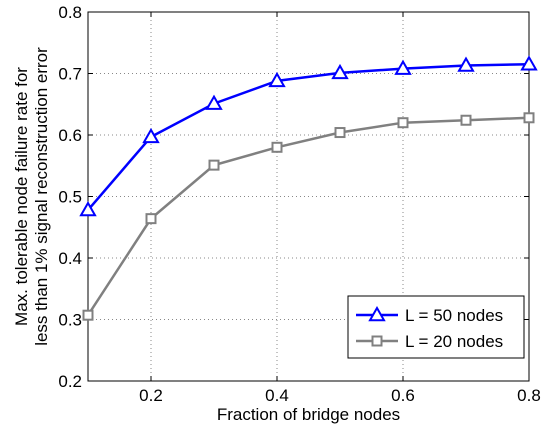  Describe the element at coordinates (21, 196) in the screenshot. I see `y-axis-label-line-1: Max. tolerable node failure rate for` at that location.